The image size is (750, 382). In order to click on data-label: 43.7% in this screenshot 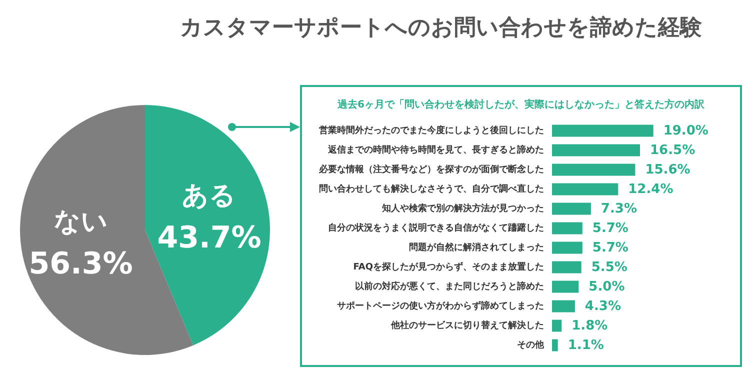, I will do `click(209, 238)`.